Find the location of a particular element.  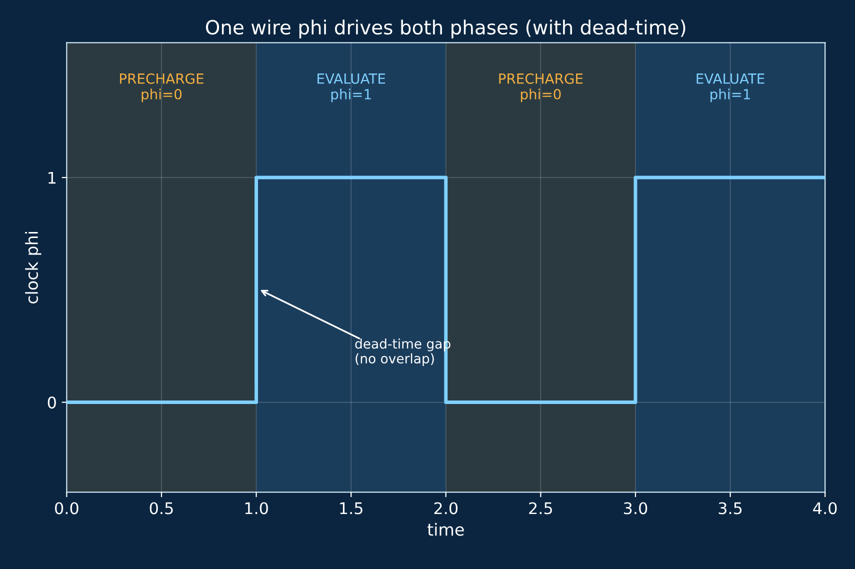

x-tick-label: 0.0 is located at coordinates (66, 508).